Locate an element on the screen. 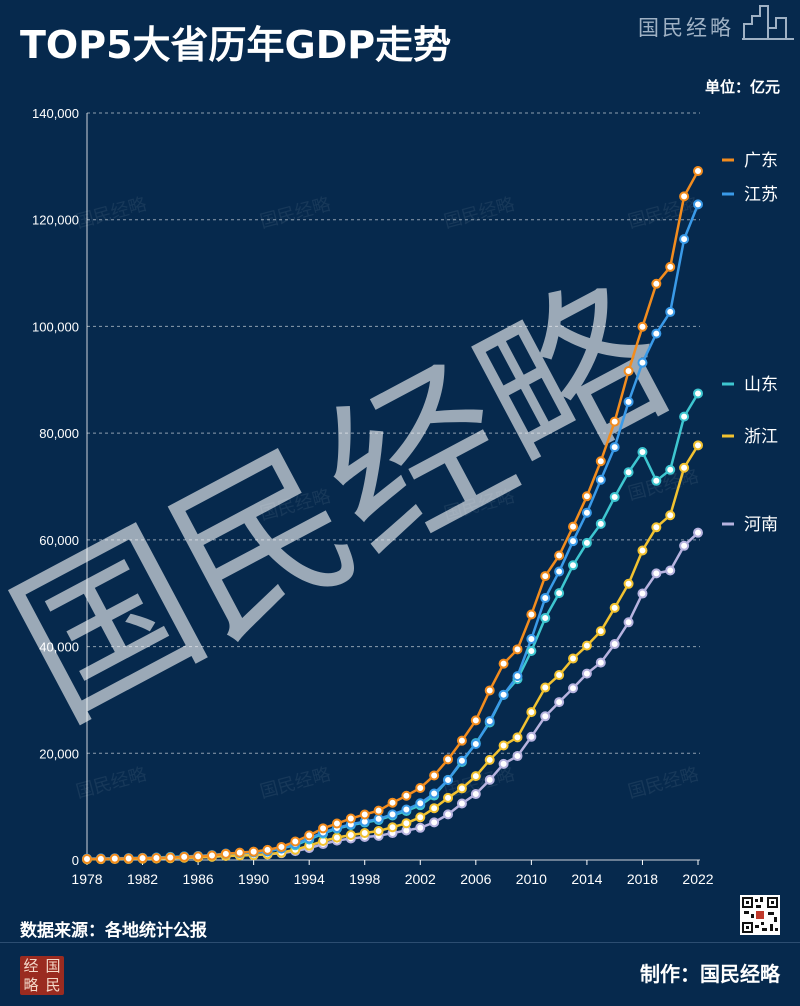 Image resolution: width=800 pixels, height=1006 pixels. y-tick-label: 120,000 is located at coordinates (55, 220).